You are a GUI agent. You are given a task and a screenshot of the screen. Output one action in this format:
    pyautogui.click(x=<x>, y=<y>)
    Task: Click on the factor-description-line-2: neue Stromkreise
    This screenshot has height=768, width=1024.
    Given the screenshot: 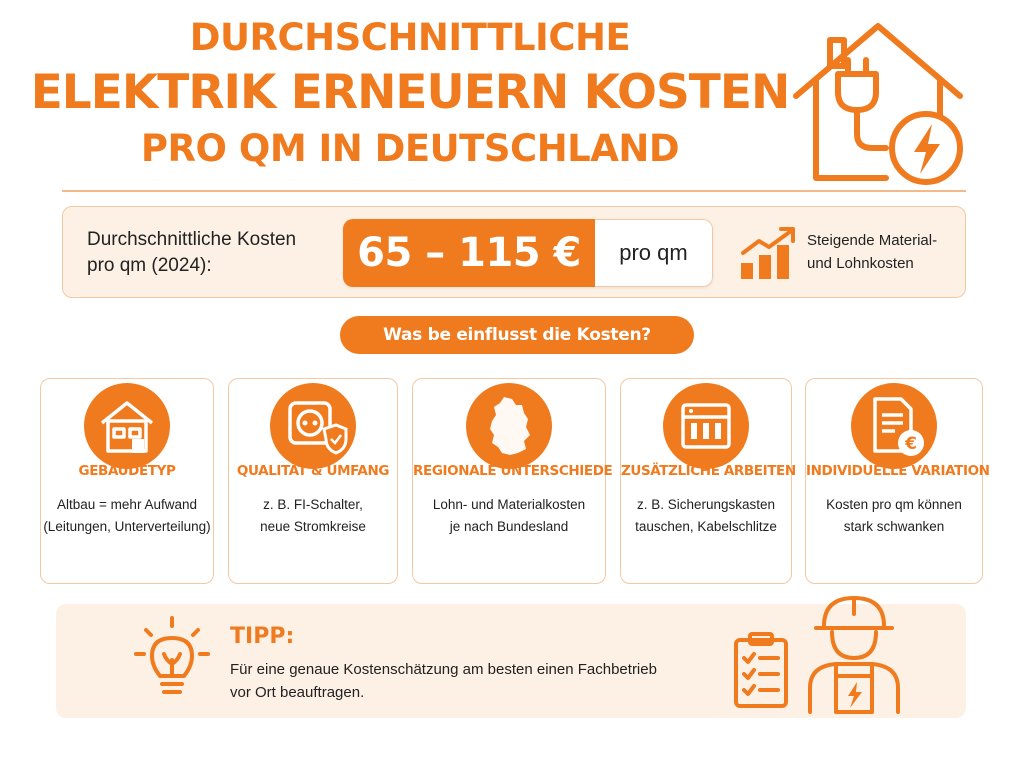 What is the action you would take?
    pyautogui.click(x=313, y=526)
    